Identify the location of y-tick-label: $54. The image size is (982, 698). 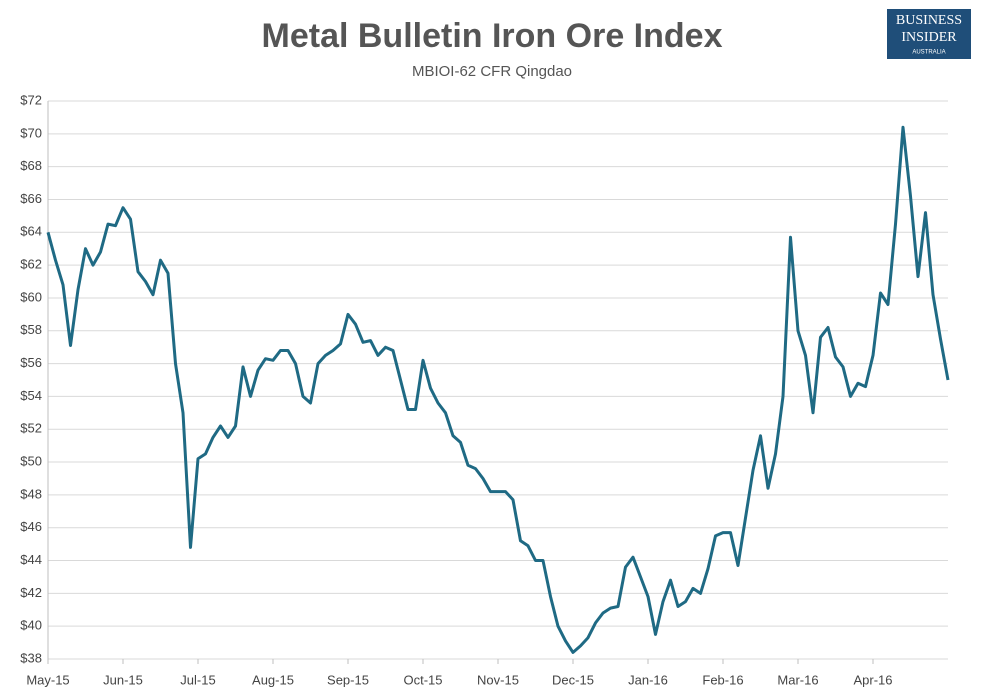
(31, 395).